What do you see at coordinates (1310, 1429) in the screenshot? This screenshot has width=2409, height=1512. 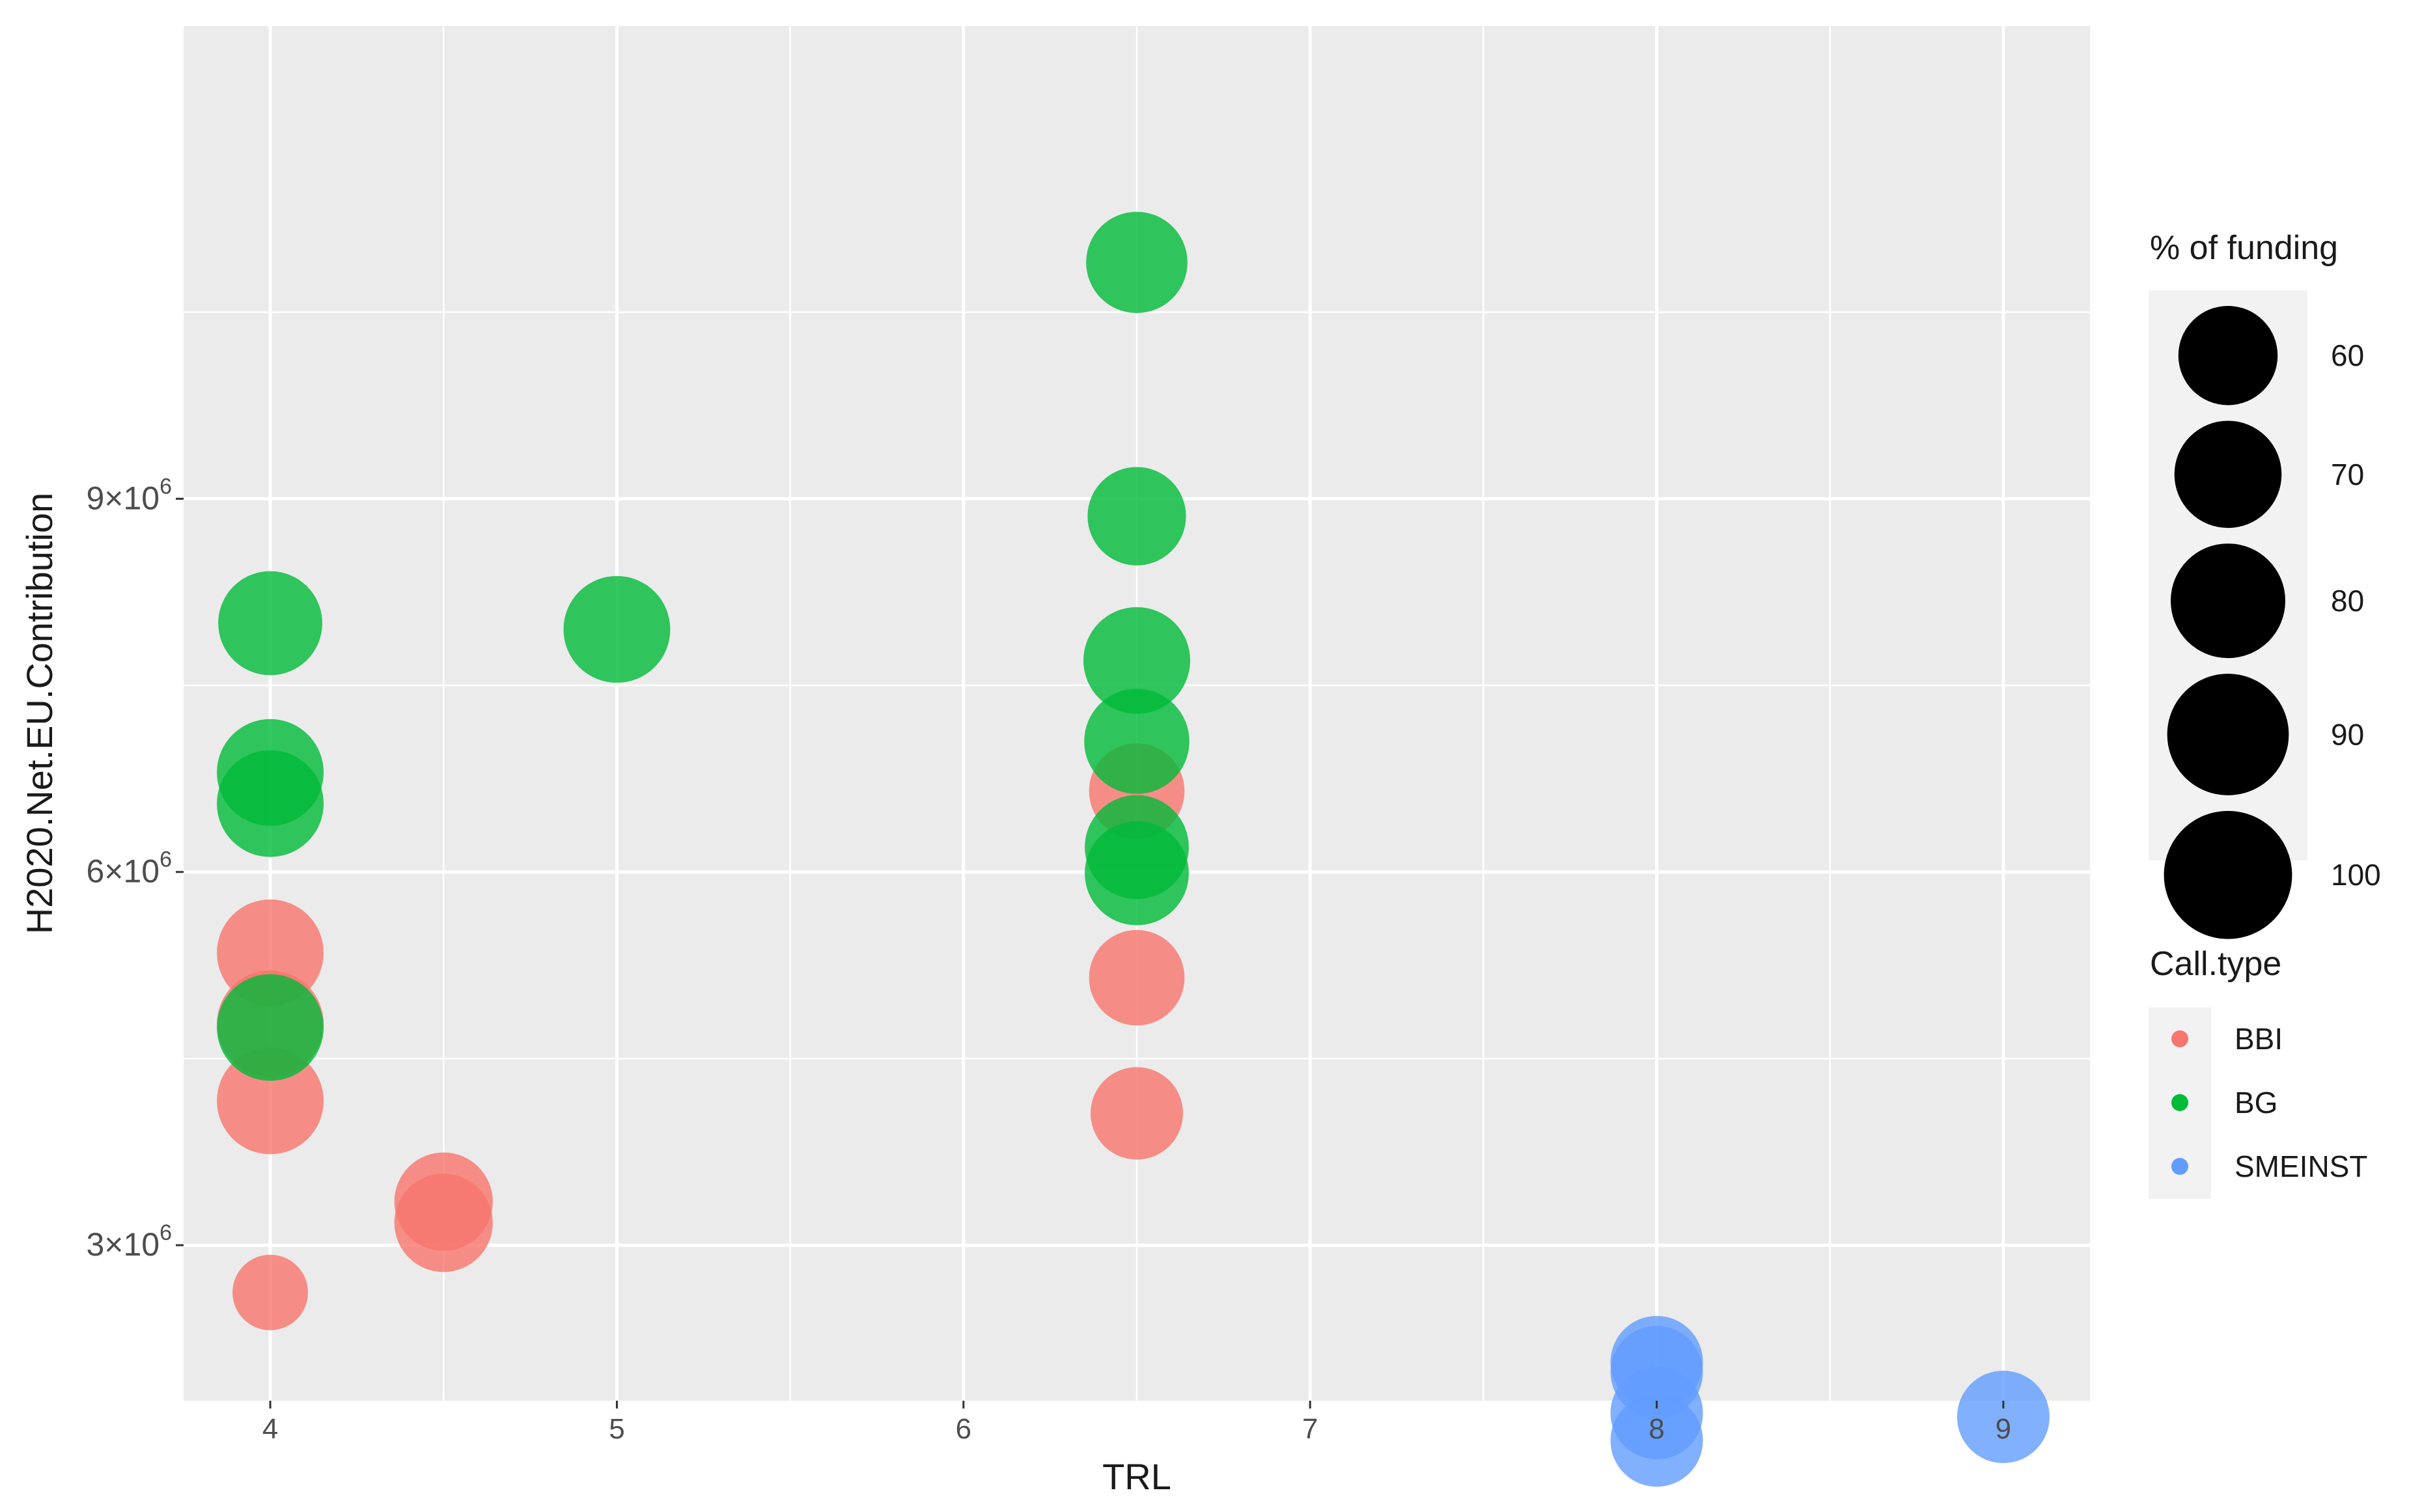 I see `x-tick-label: 7` at bounding box center [1310, 1429].